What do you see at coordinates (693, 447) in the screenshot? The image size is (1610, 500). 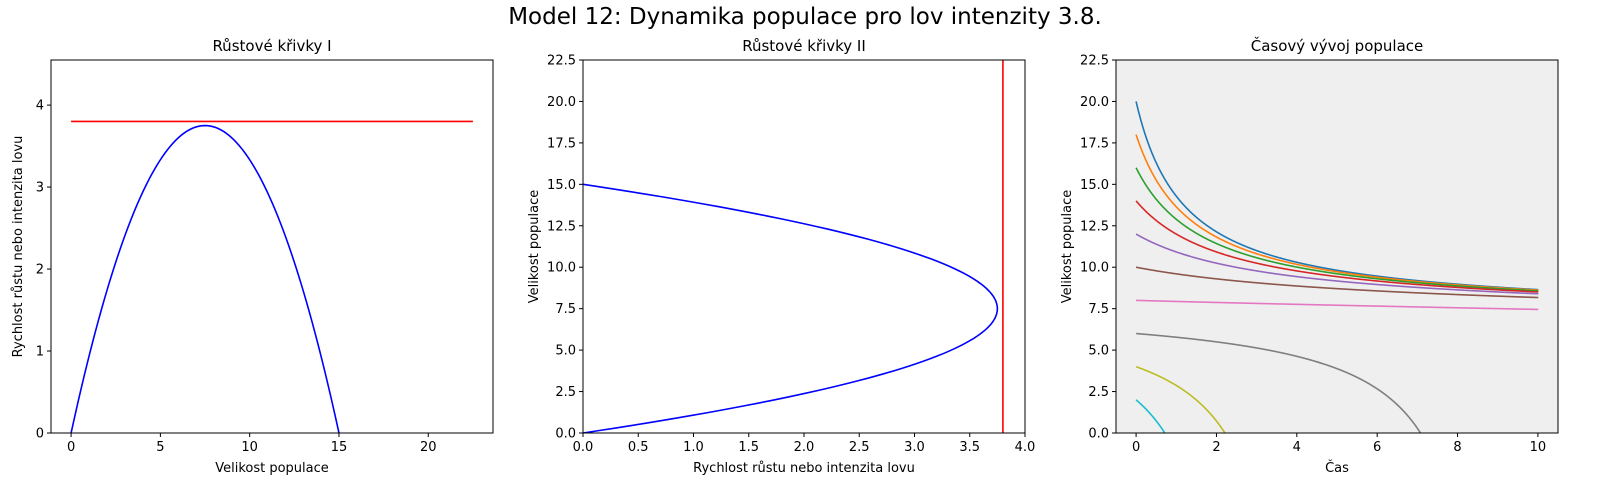 I see `x-tick-label: 1.0` at bounding box center [693, 447].